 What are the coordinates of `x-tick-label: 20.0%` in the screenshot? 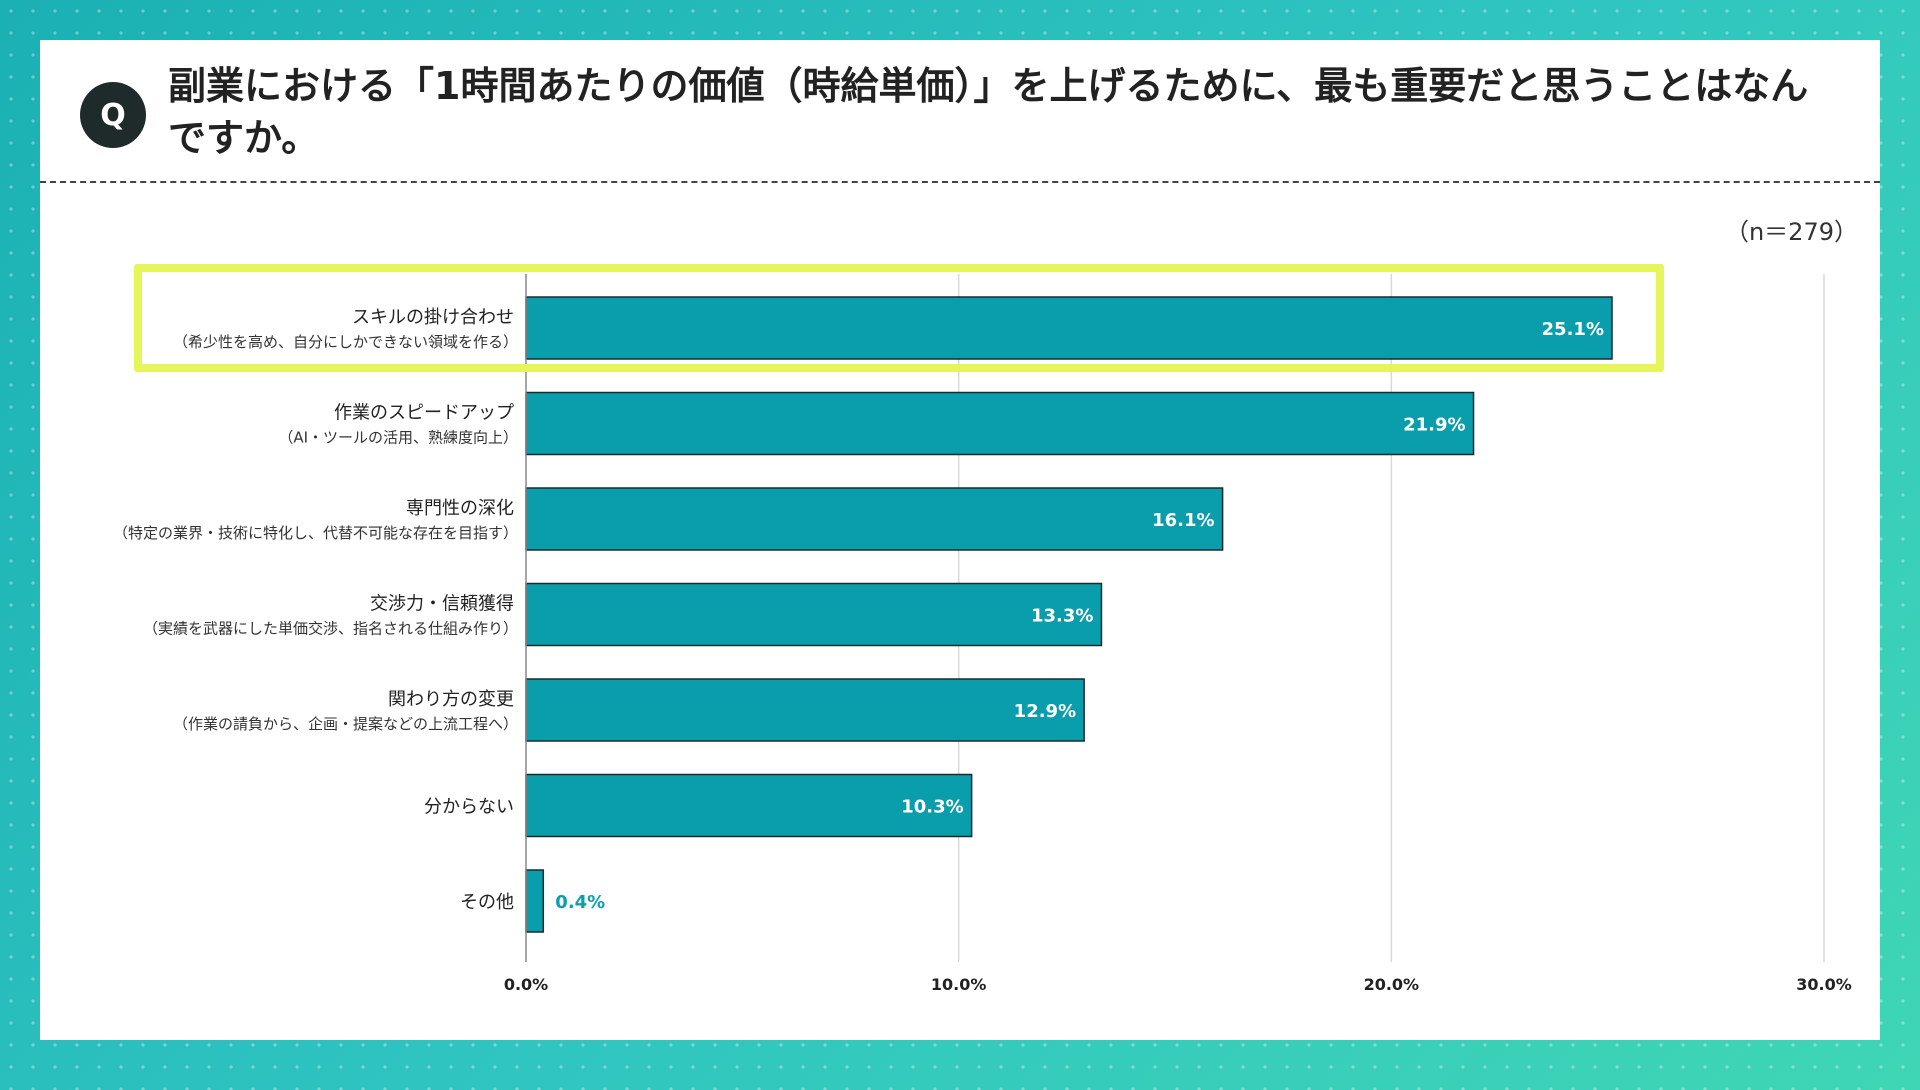 It's located at (1392, 984).